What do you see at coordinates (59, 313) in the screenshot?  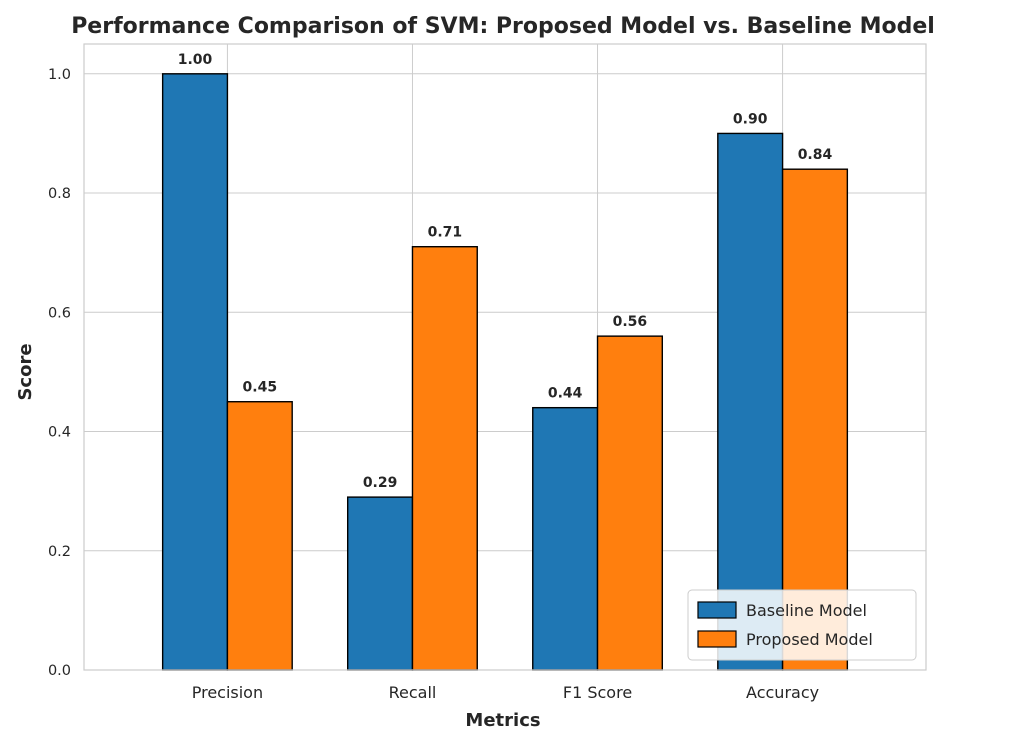 I see `y-tick-label: 0.6` at bounding box center [59, 313].